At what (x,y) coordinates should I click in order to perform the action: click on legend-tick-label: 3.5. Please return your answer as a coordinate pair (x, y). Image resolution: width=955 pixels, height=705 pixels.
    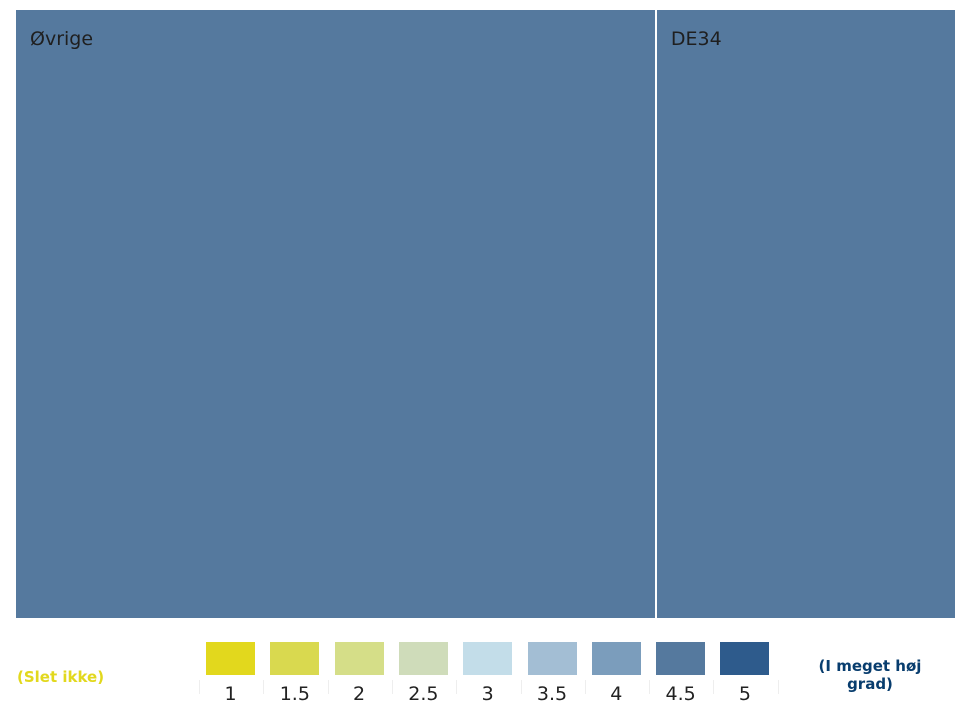
    Looking at the image, I should click on (552, 694).